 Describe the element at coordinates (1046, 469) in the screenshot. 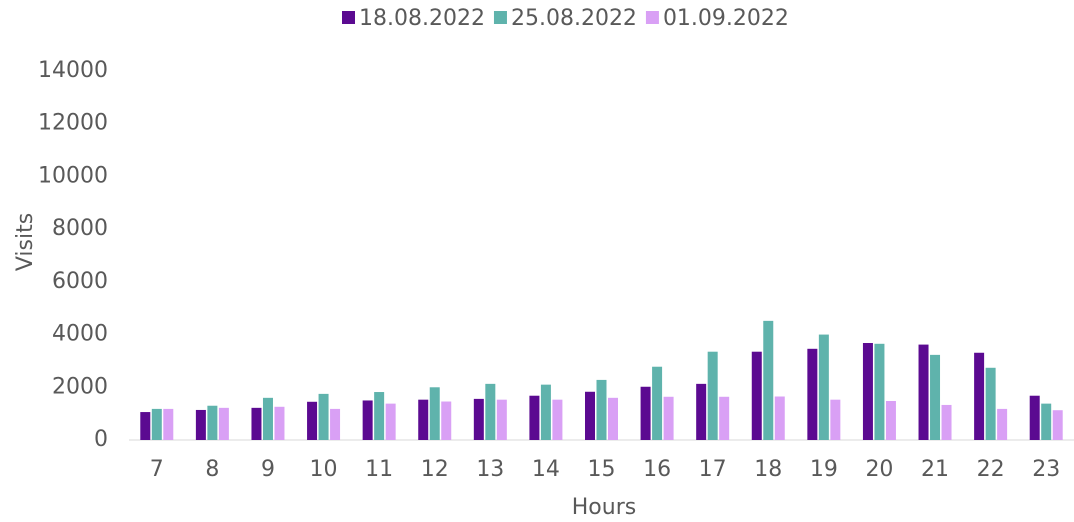

I see `x-tick-label: 23` at that location.